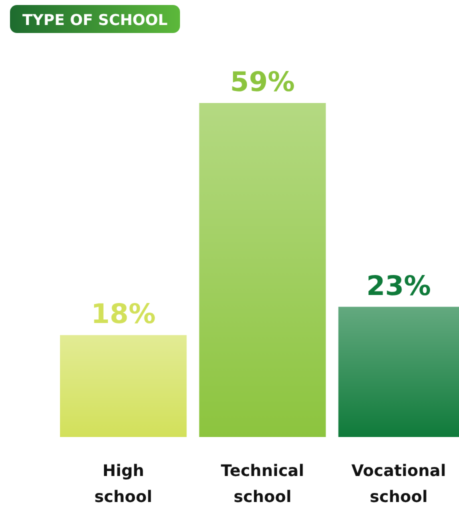  What do you see at coordinates (262, 82) in the screenshot?
I see `data-label: 59%` at bounding box center [262, 82].